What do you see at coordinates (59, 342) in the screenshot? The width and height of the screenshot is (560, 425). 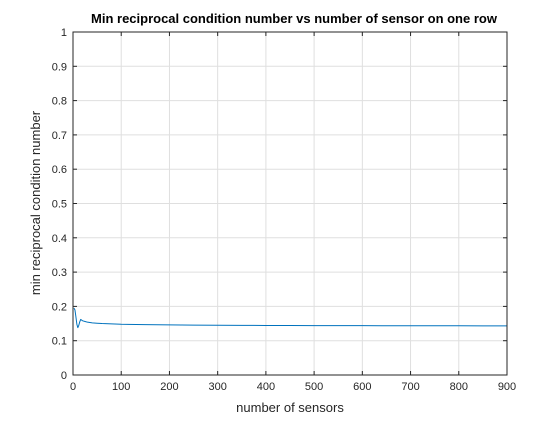 I see `y-tick-label: 0.1` at bounding box center [59, 342].